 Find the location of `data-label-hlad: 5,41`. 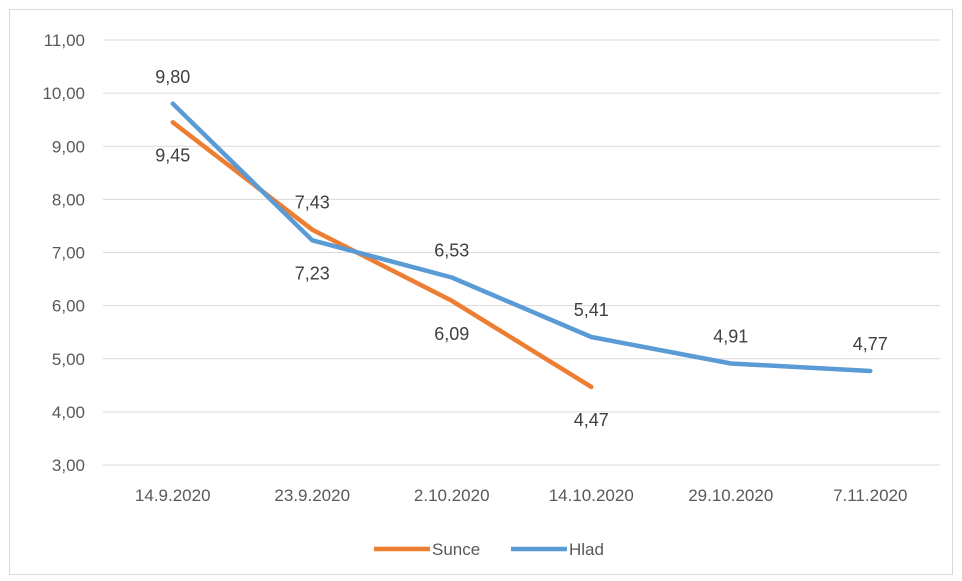

data-label-hlad: 5,41 is located at coordinates (591, 310).